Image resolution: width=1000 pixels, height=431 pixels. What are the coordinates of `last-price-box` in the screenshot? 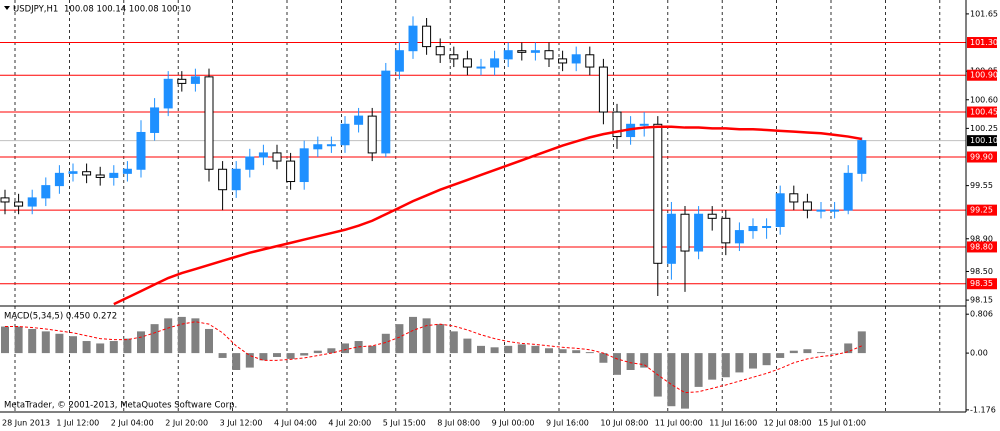 It's located at (982, 141).